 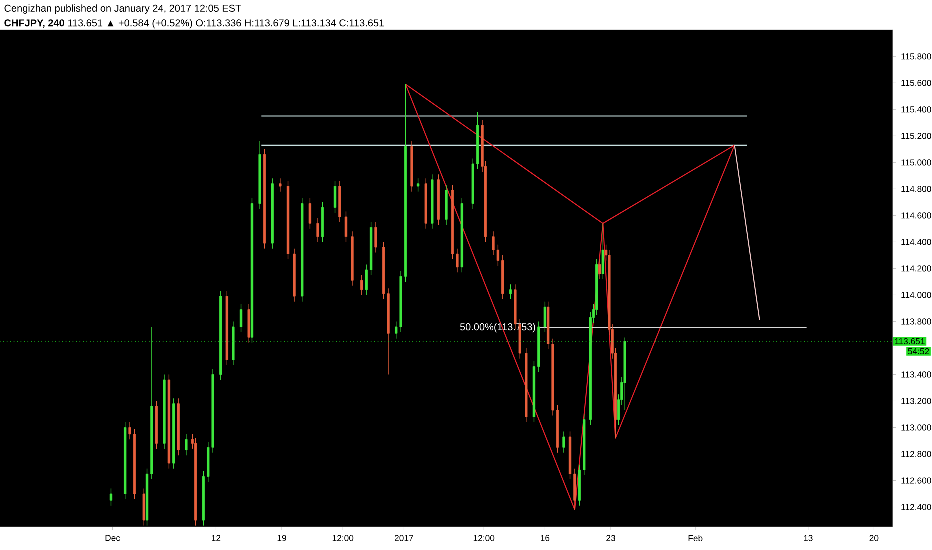 I want to click on x-tick-label: 19, so click(x=282, y=538).